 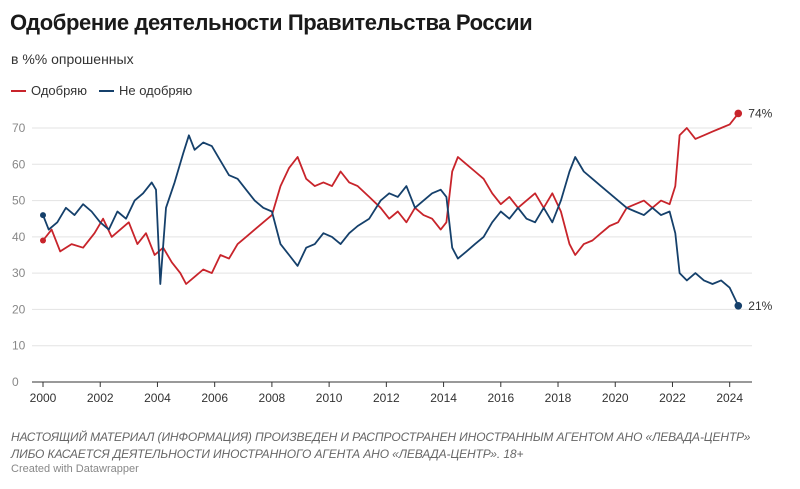 I want to click on x-tick-label-2004: 2004, so click(x=157, y=398).